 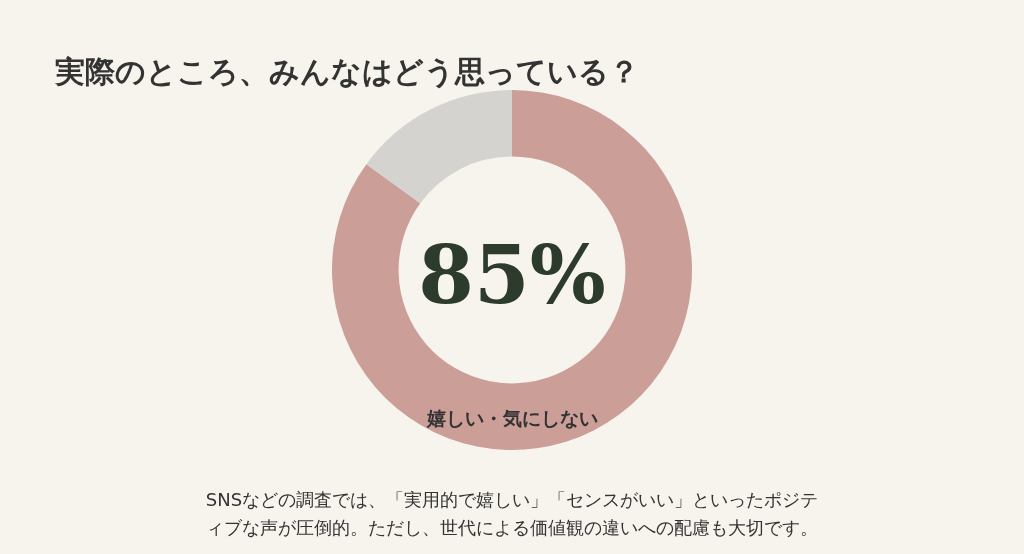 What do you see at coordinates (511, 417) in the screenshot?
I see `slice-label: 嬉しい・気にしない` at bounding box center [511, 417].